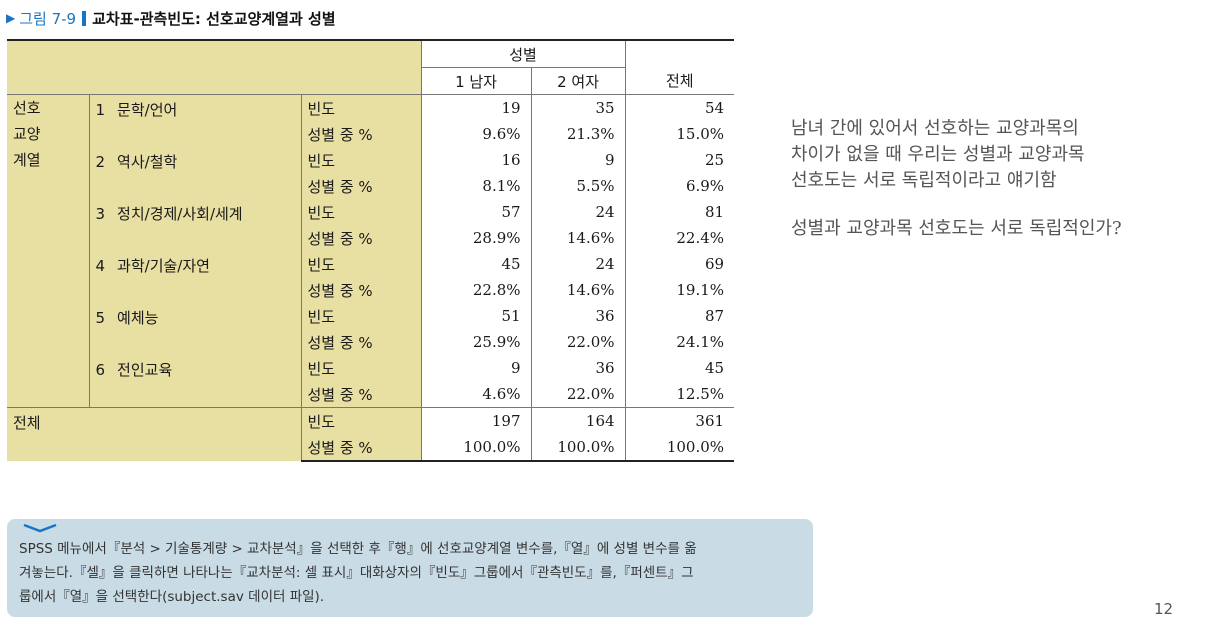 The height and width of the screenshot is (635, 1228). I want to click on col-header-female: 2 여자, so click(578, 81).